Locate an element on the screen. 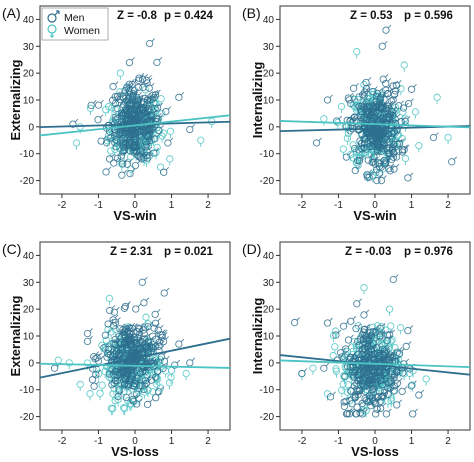  panel-b-points is located at coordinates (385, 104).